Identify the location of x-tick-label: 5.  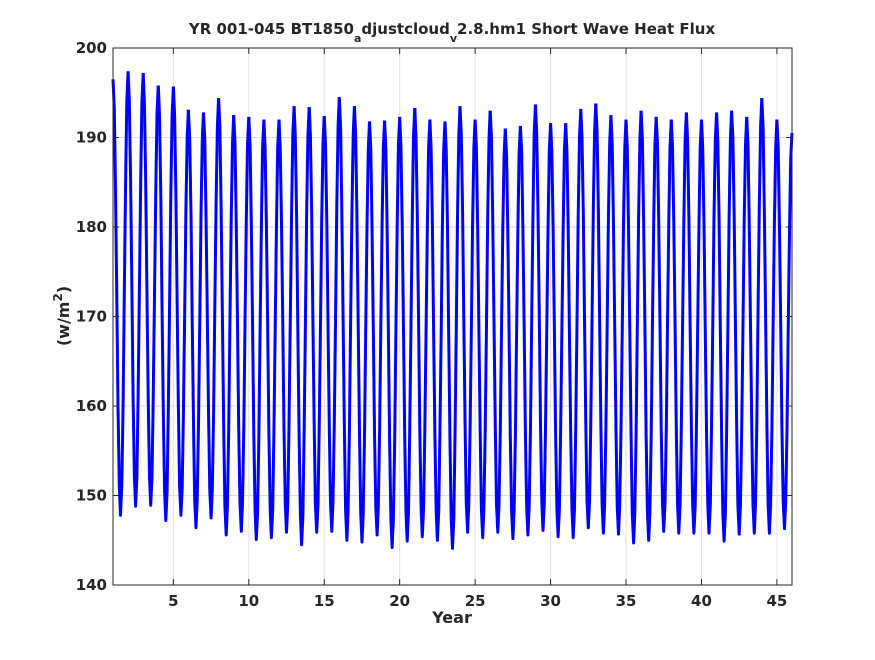
(173, 601).